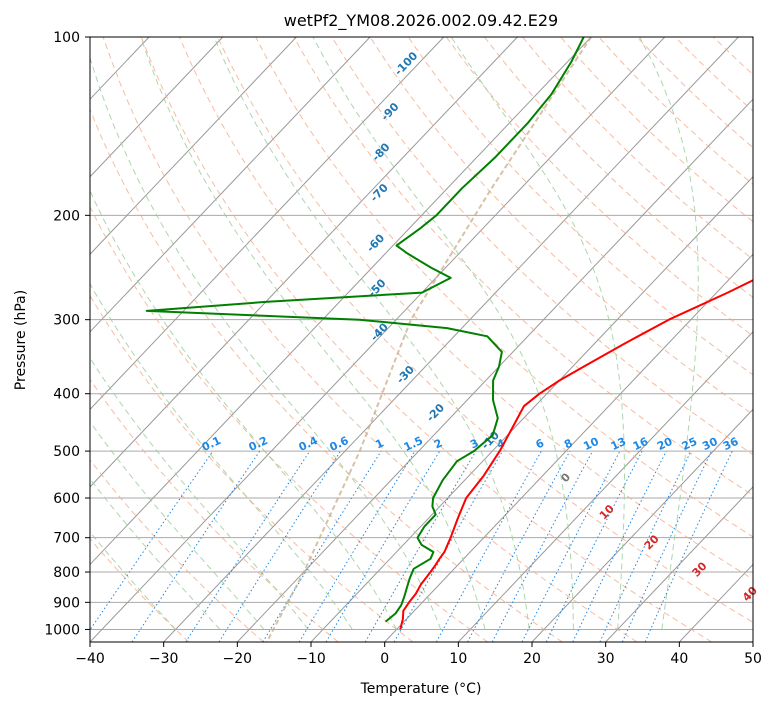 The width and height of the screenshot is (775, 708). What do you see at coordinates (606, 659) in the screenshot?
I see `x-tick-label: 30` at bounding box center [606, 659].